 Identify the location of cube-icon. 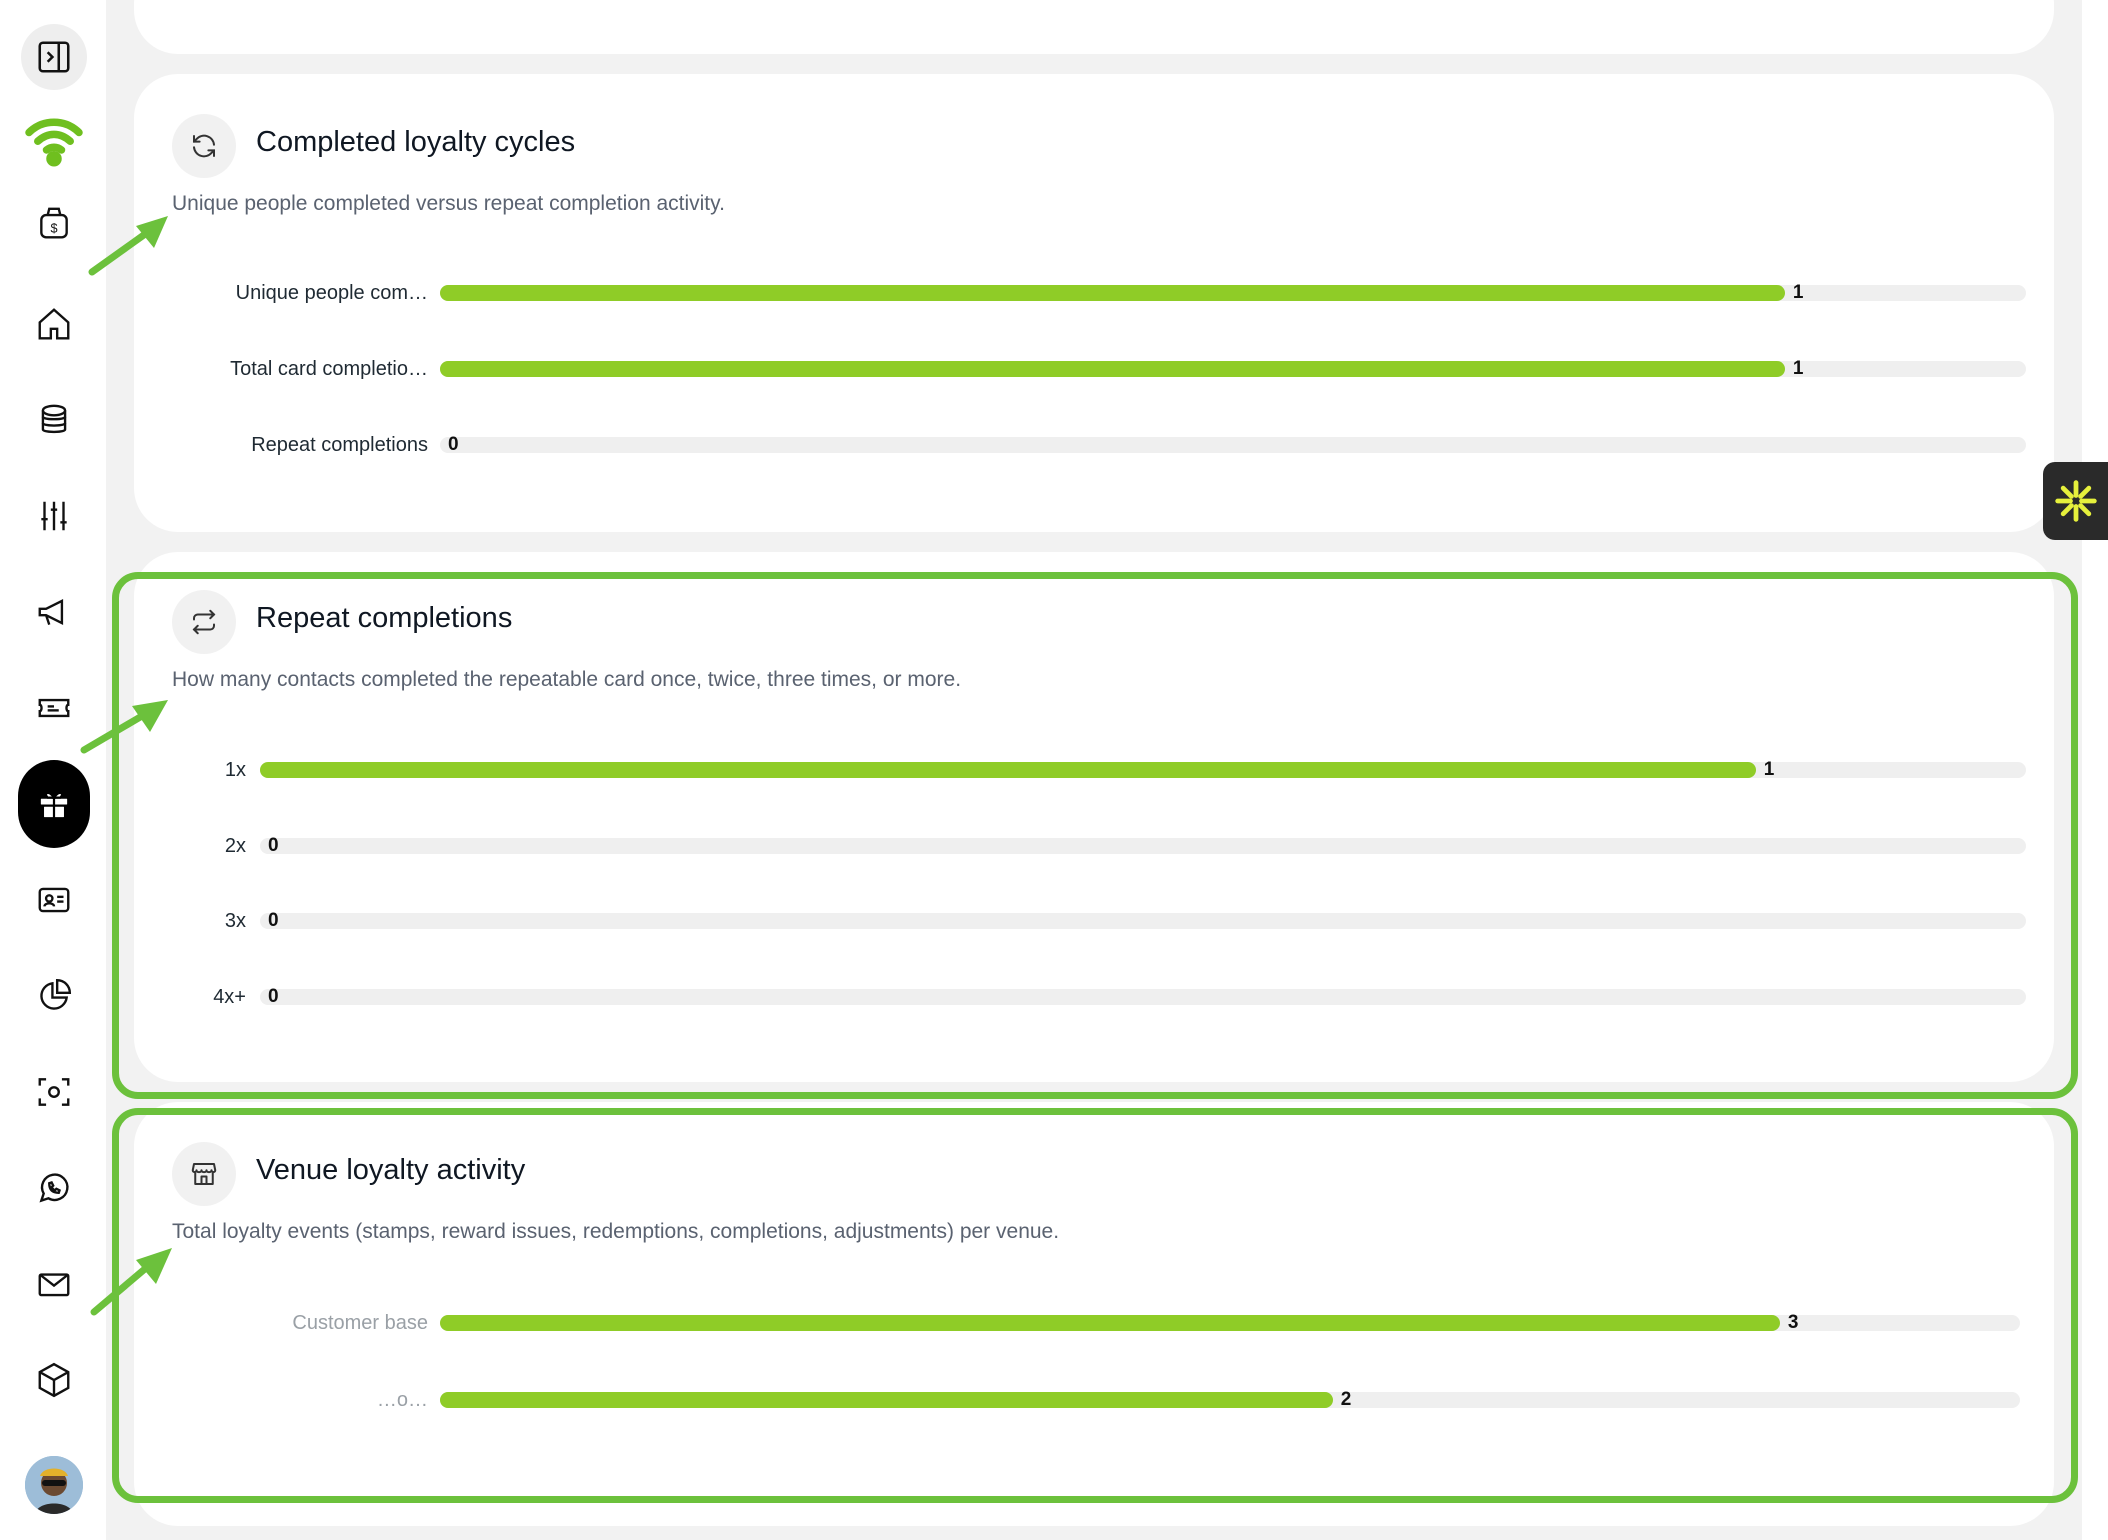
(54, 1380).